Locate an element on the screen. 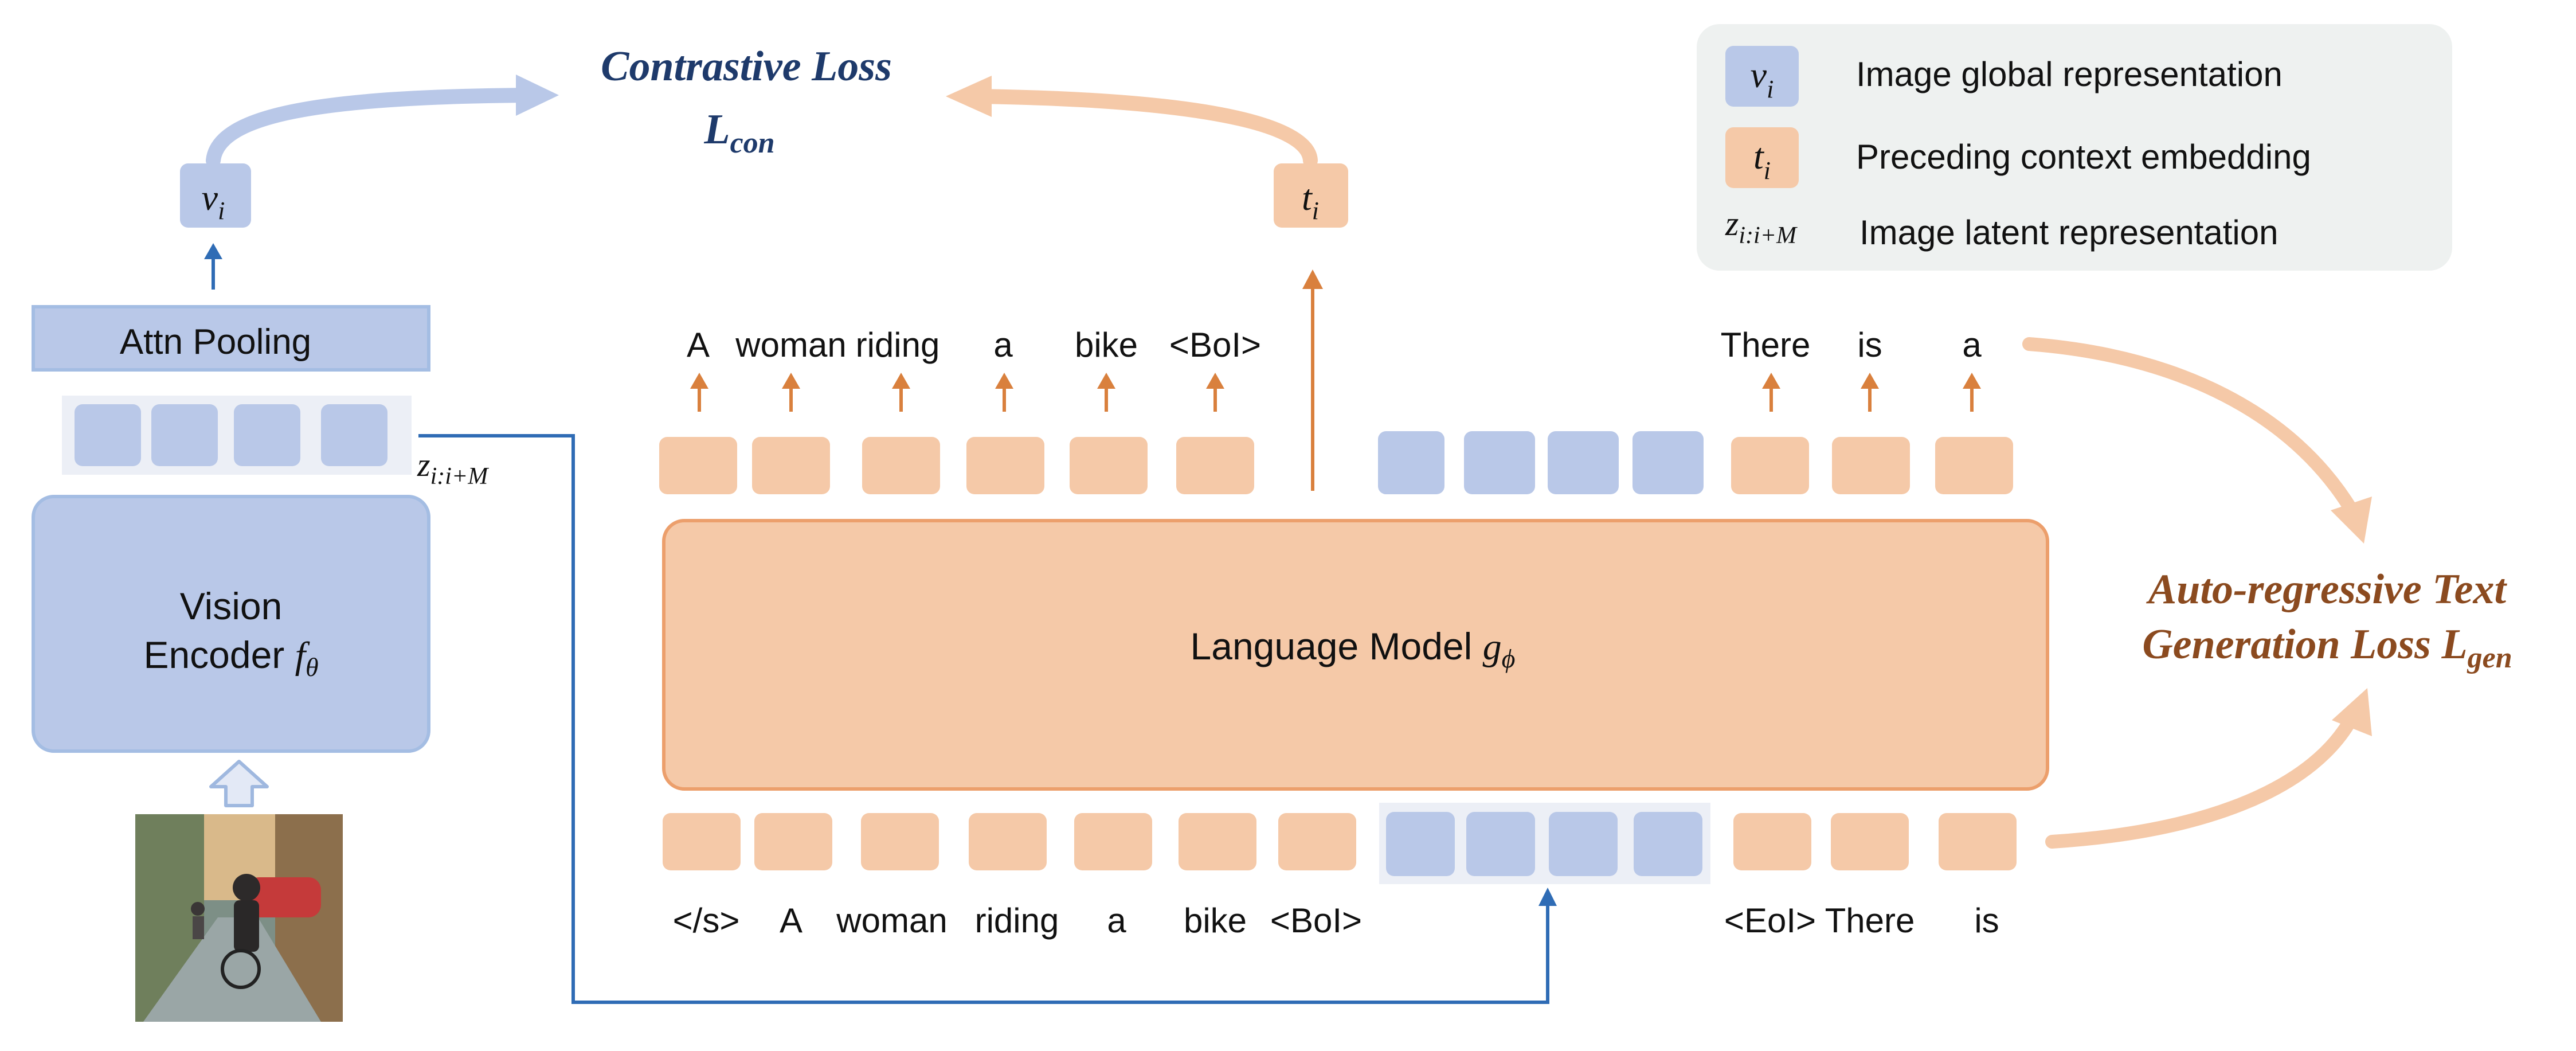 The width and height of the screenshot is (2576, 1051). language-model-box is located at coordinates (1355, 655).